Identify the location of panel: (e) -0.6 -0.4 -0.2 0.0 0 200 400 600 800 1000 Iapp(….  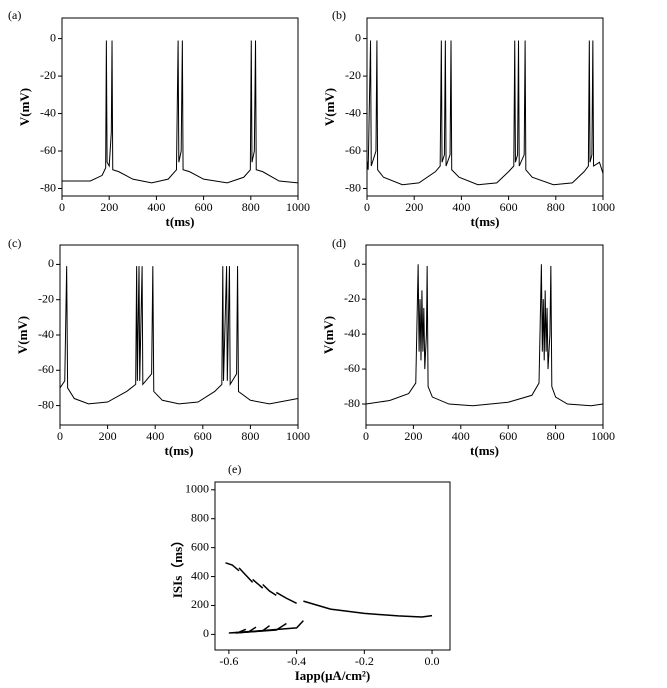
(310, 572).